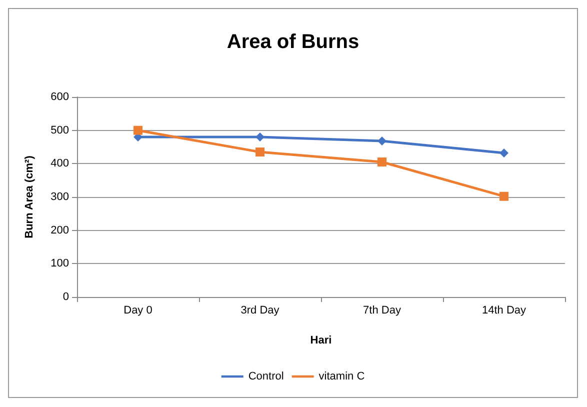  Describe the element at coordinates (504, 310) in the screenshot. I see `x-tick-label: 14th Day` at that location.